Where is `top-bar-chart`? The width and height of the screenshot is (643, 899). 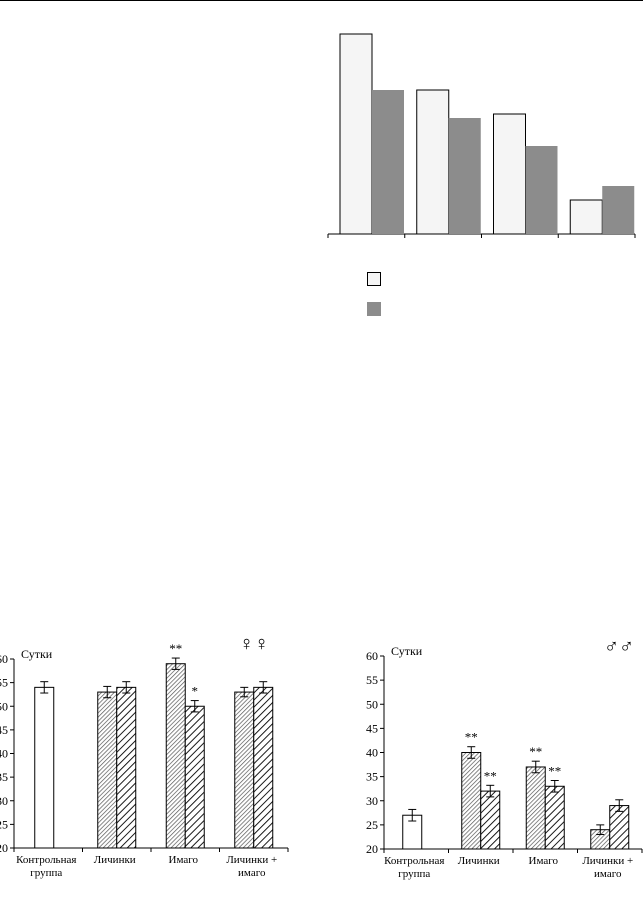 top-bar-chart is located at coordinates (480, 132).